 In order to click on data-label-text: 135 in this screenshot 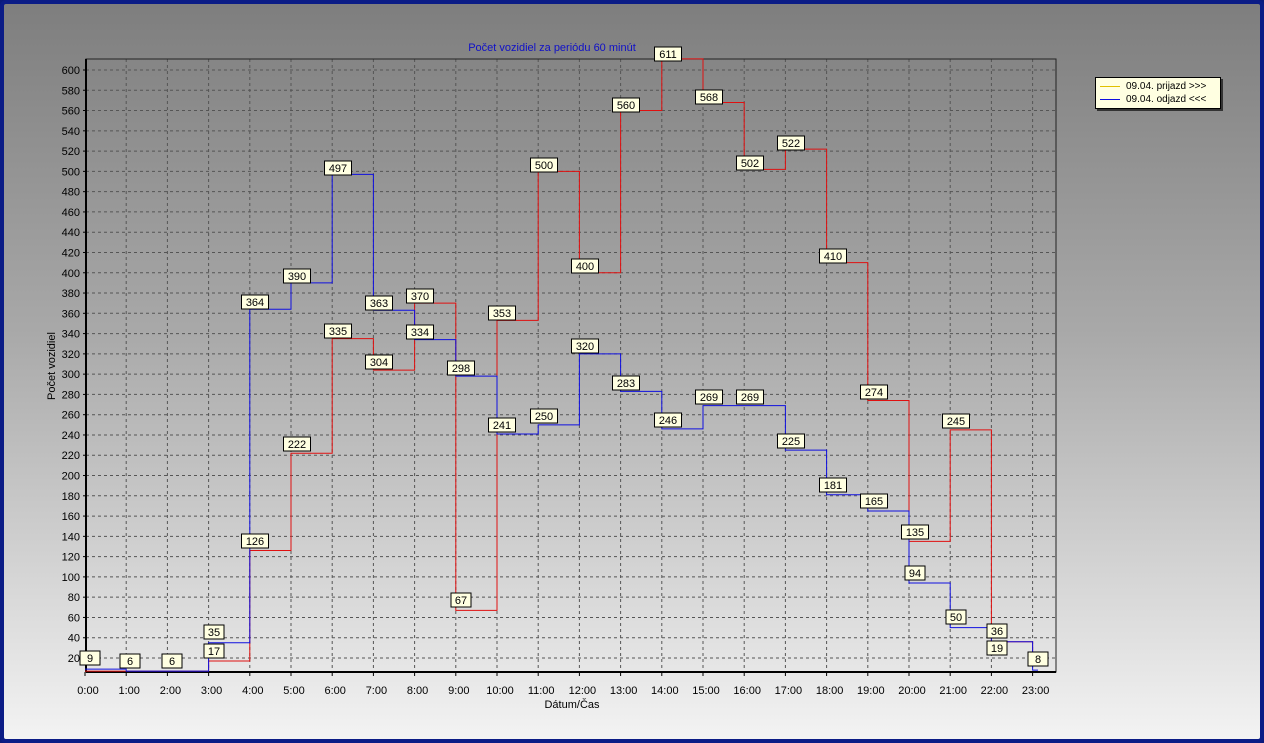, I will do `click(915, 533)`.